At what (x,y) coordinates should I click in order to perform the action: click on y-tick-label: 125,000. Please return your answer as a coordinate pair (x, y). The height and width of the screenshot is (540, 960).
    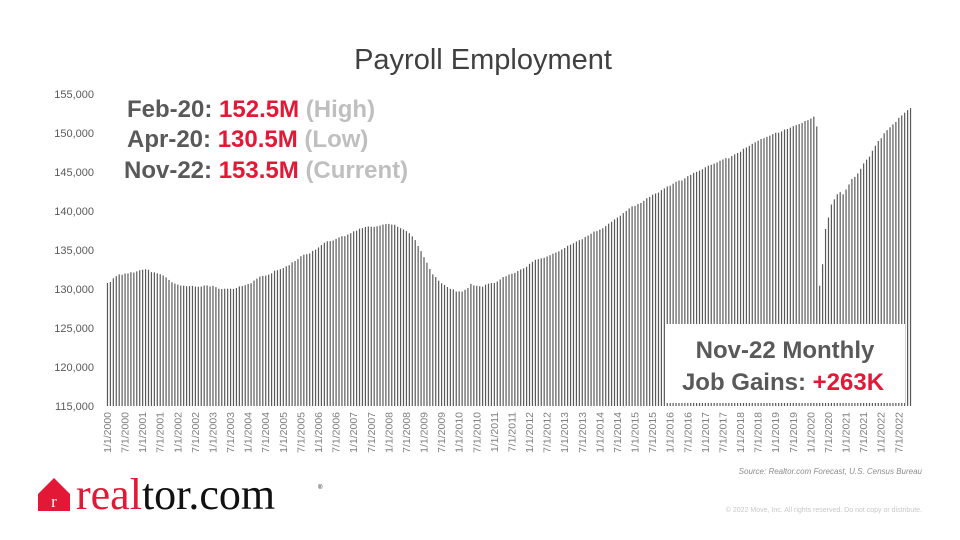
    Looking at the image, I should click on (74, 329).